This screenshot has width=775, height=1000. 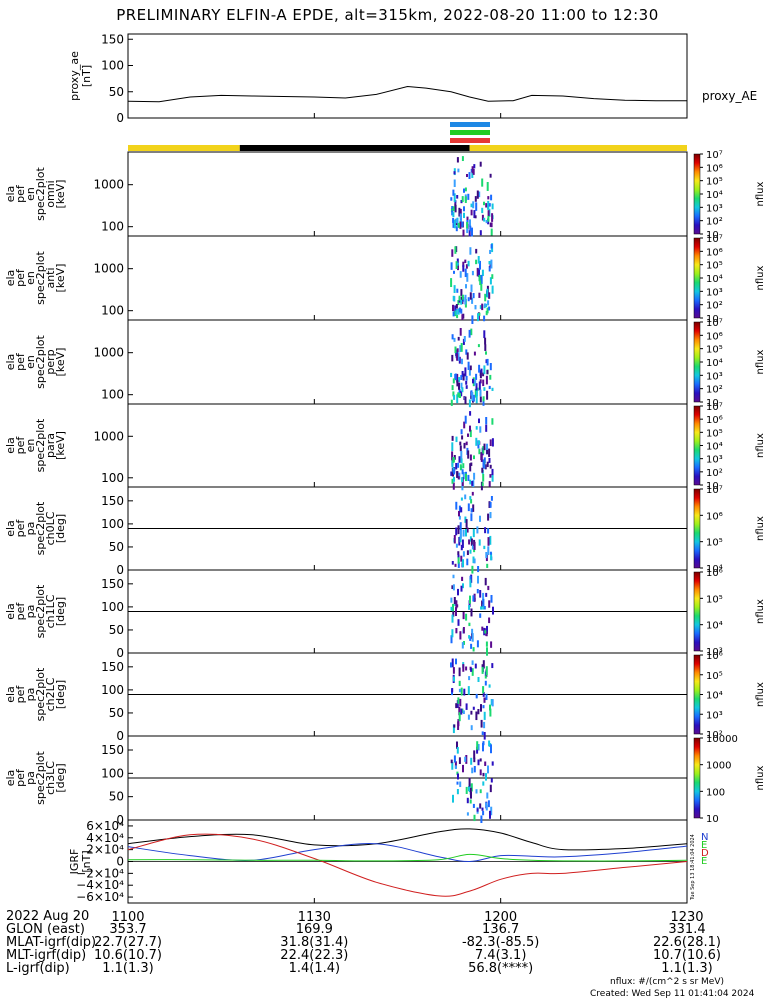 I want to click on y-axis-label-line: IGRF, so click(x=74, y=862).